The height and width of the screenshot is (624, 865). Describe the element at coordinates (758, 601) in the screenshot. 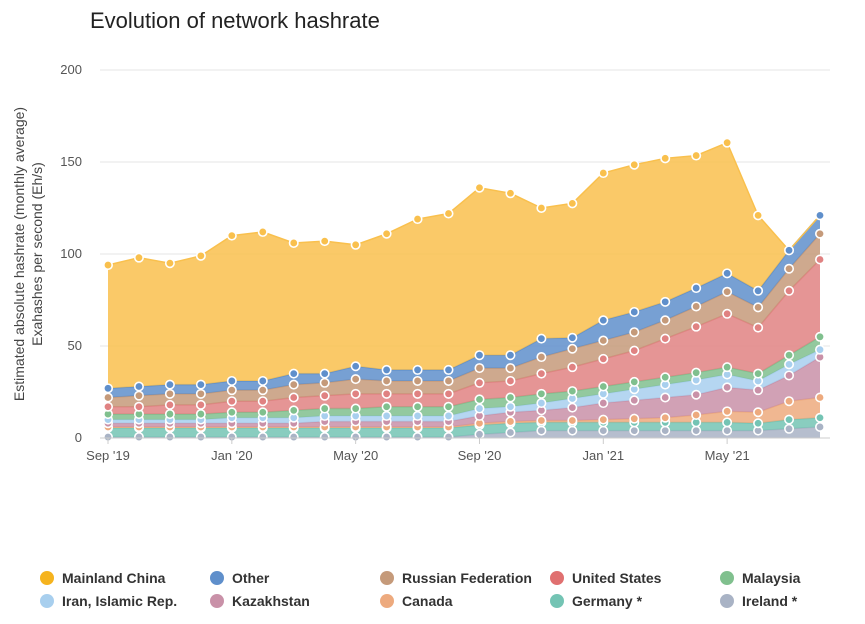

I see `legend-item-ireland: Ireland *` at that location.